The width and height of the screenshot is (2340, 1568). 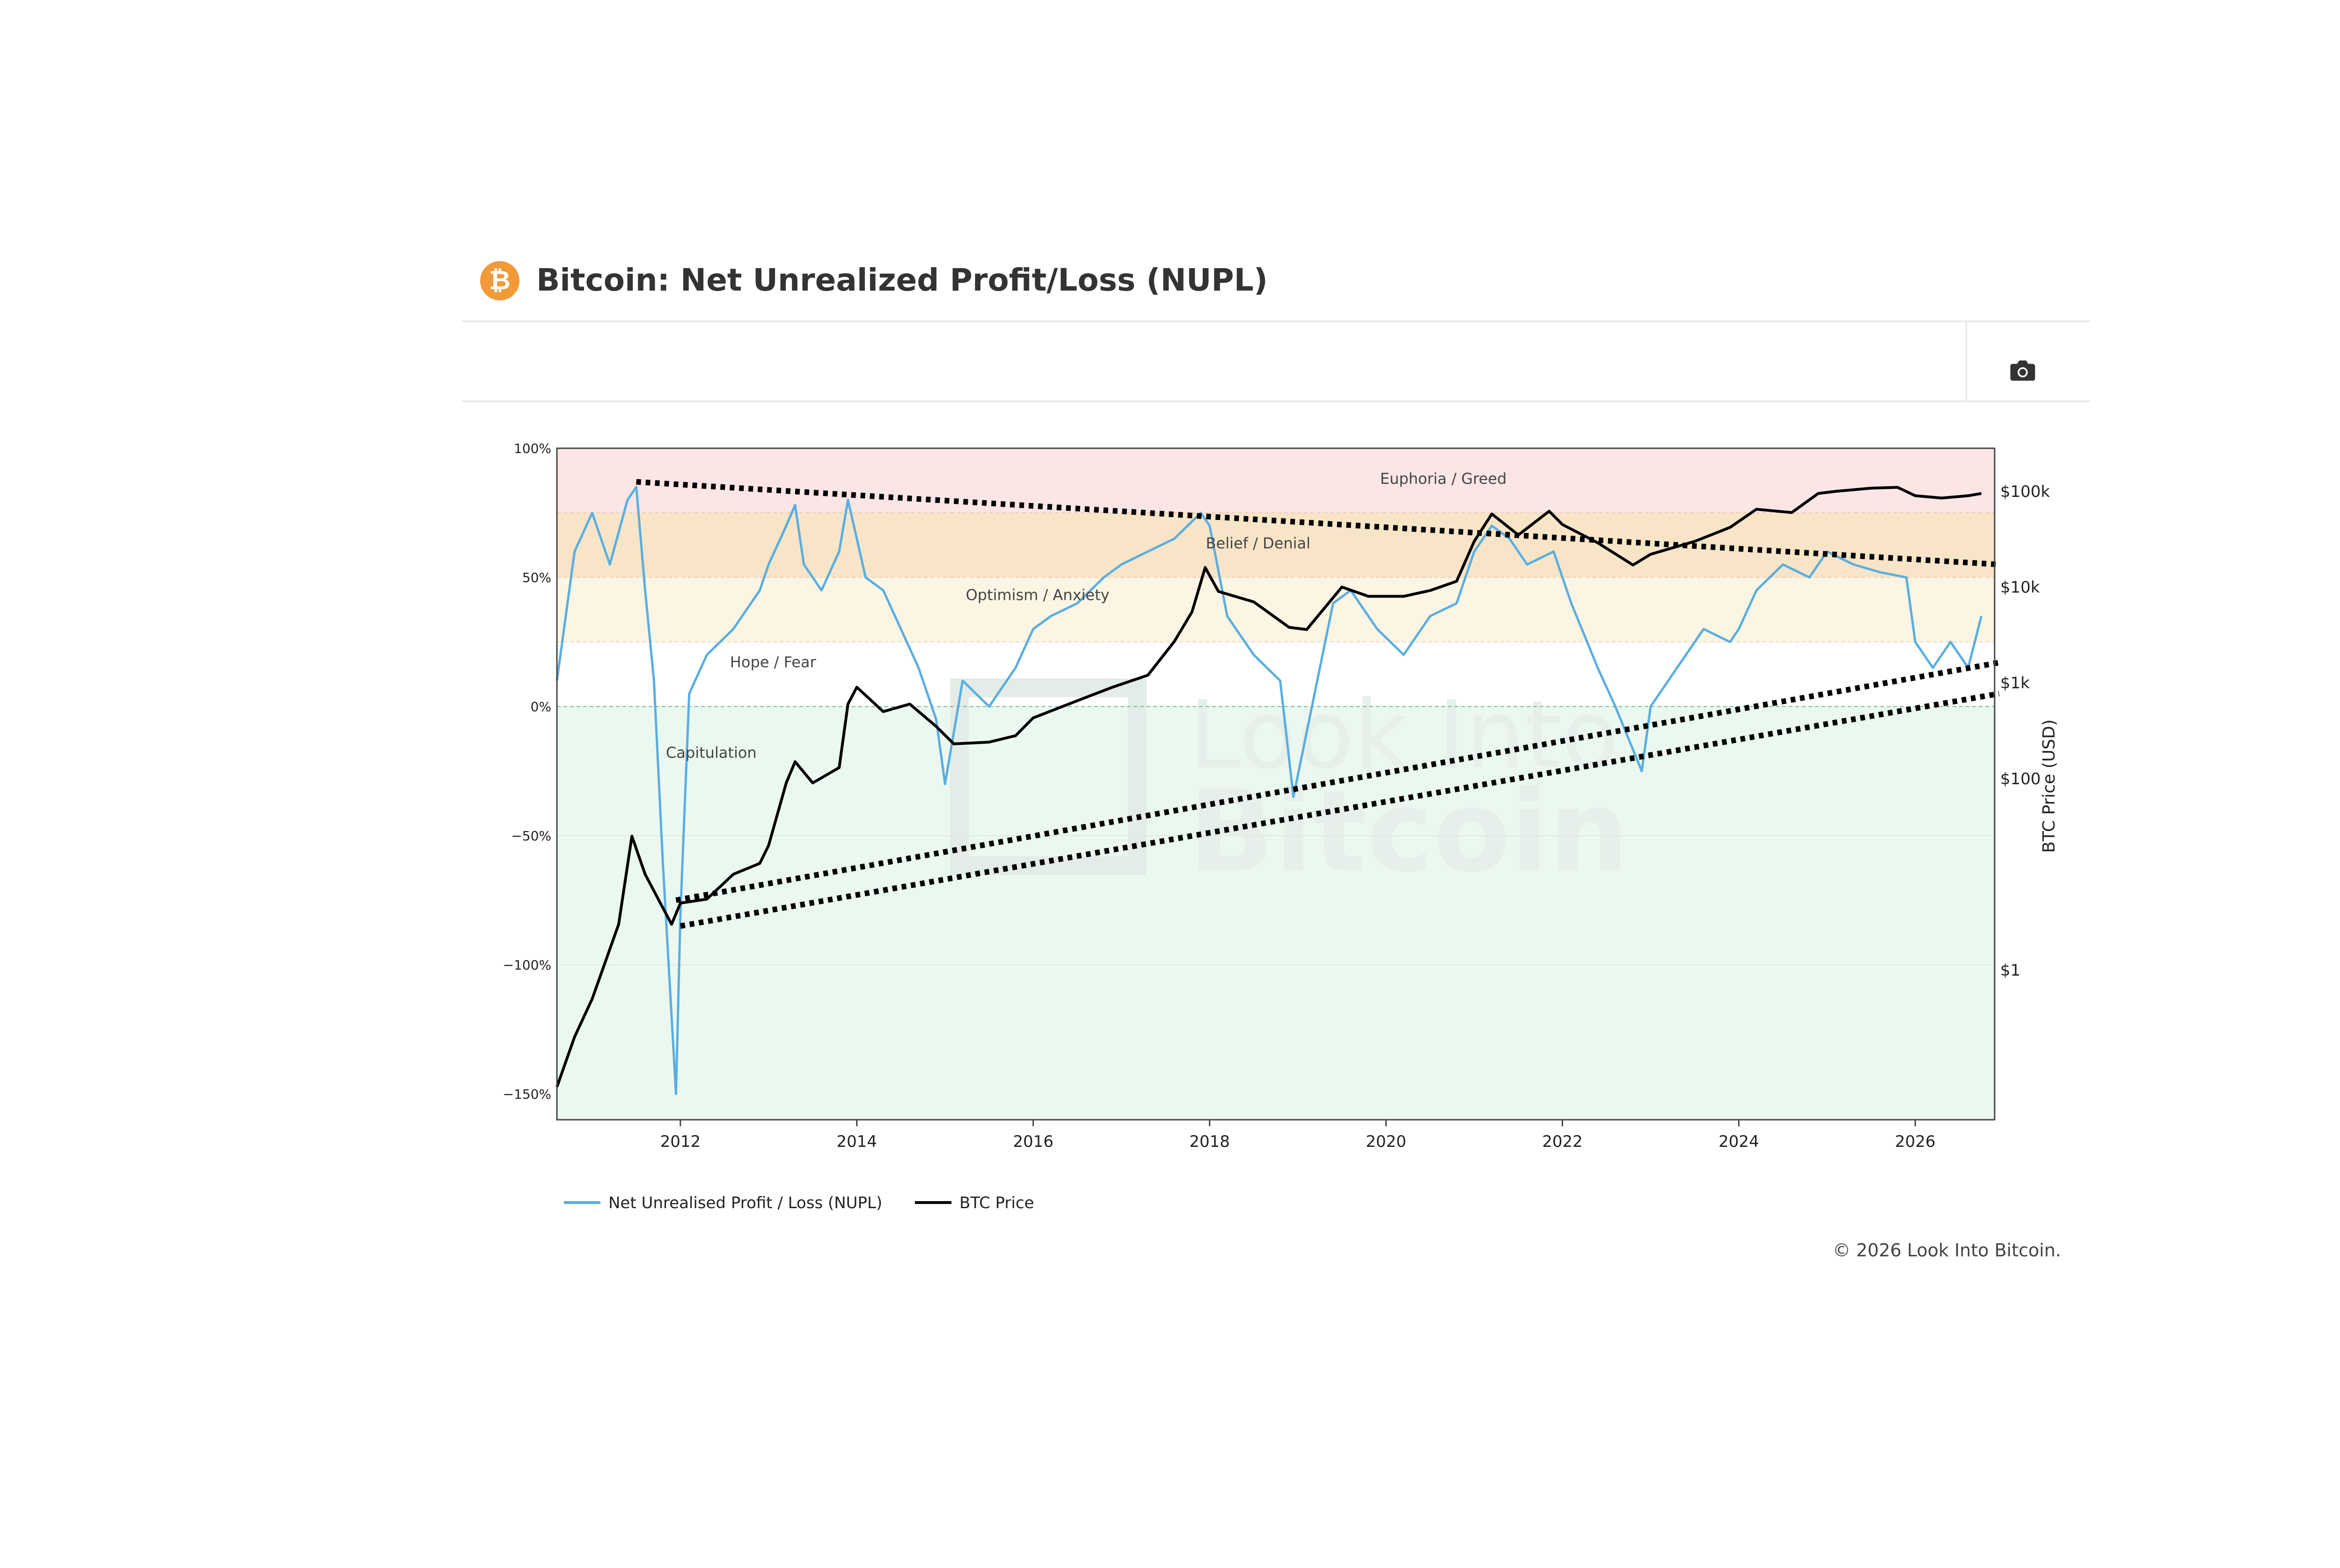 I want to click on y-right-axis-title: BTC Price (USD), so click(x=2049, y=786).